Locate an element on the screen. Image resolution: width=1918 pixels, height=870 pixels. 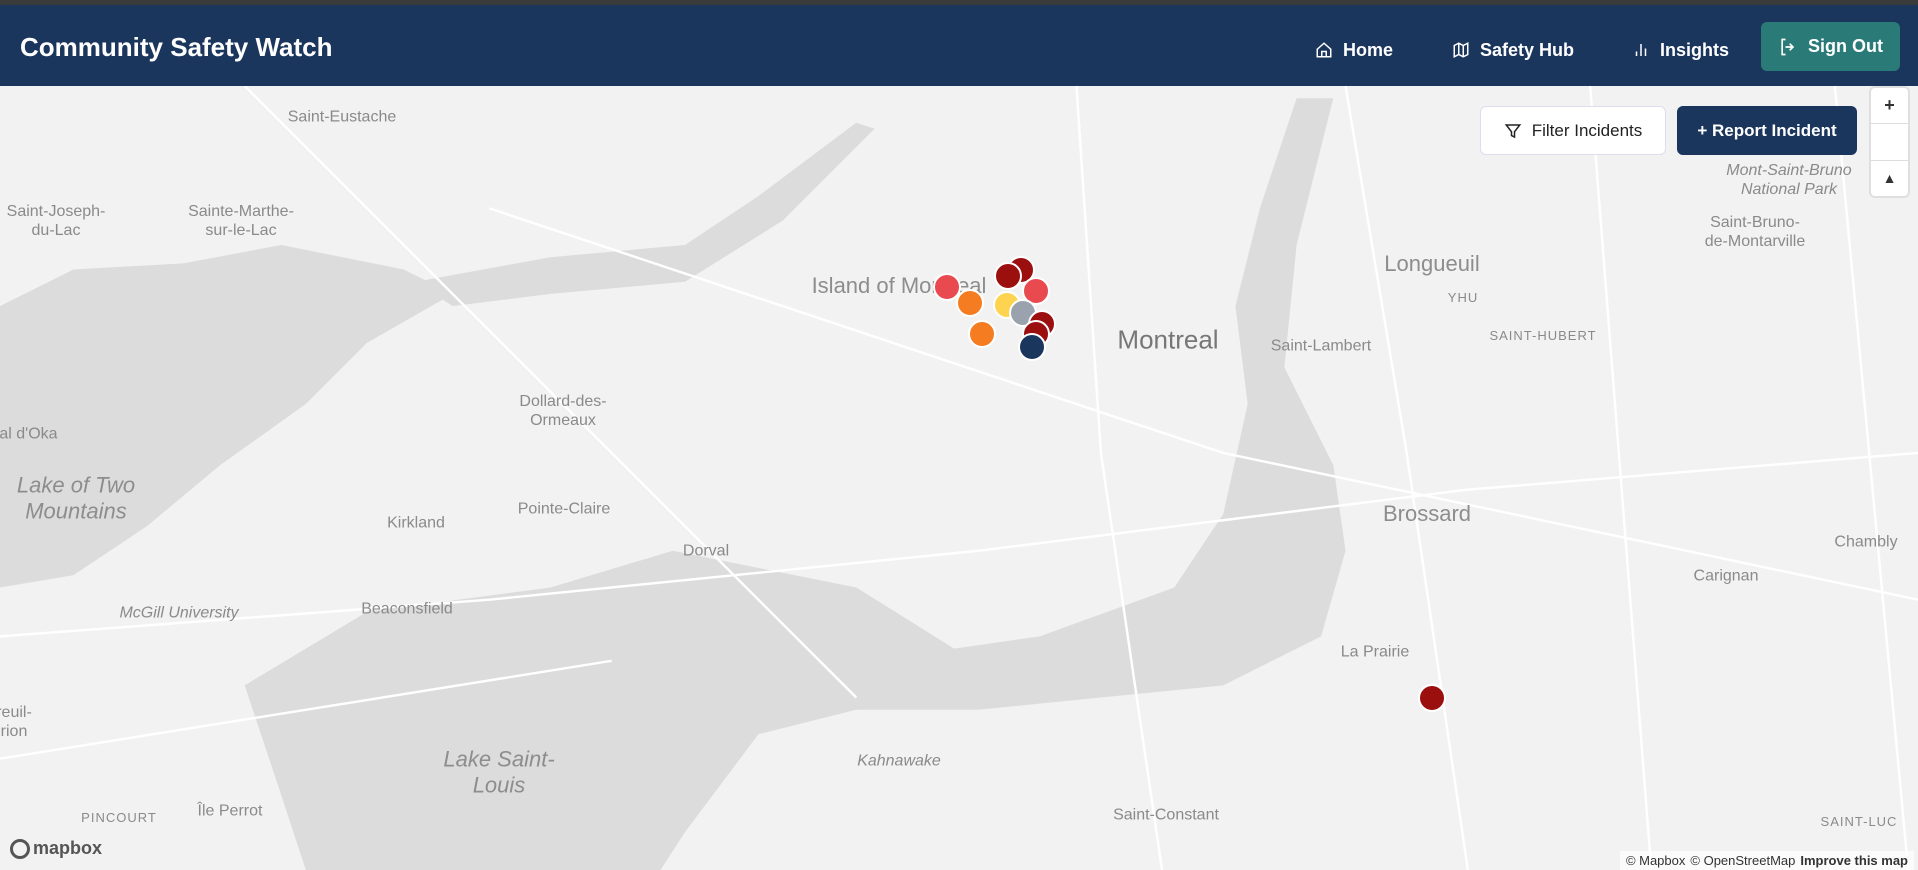
map-place-label: Sainte-Marthe-sur-le-Lac is located at coordinates (241, 220).